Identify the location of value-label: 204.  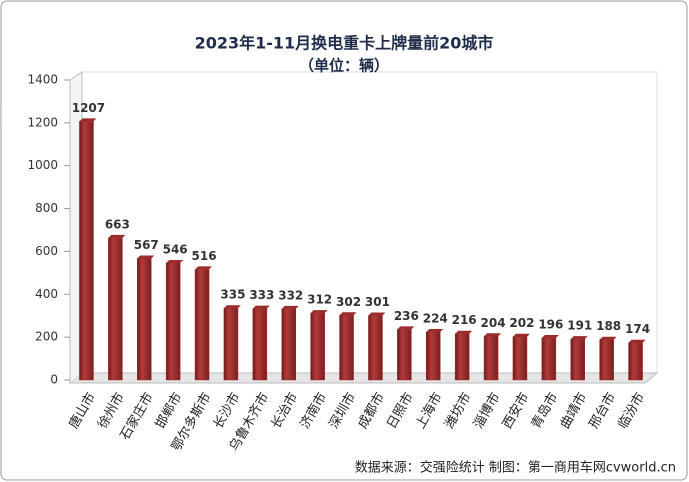
(493, 323).